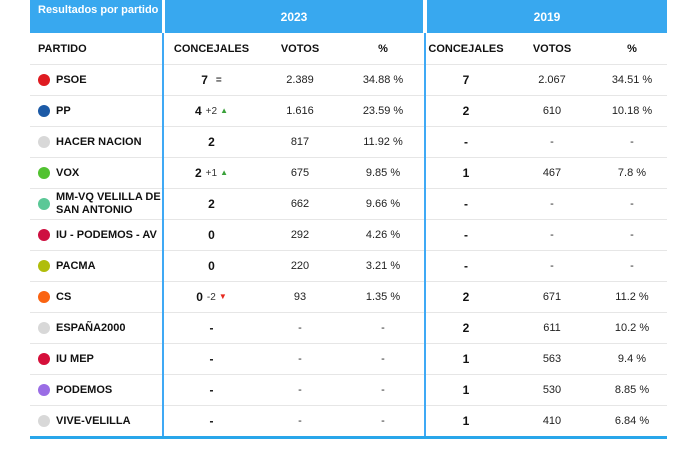 Image resolution: width=688 pixels, height=473 pixels. Describe the element at coordinates (552, 390) in the screenshot. I see `votos-2019-value: 530` at that location.